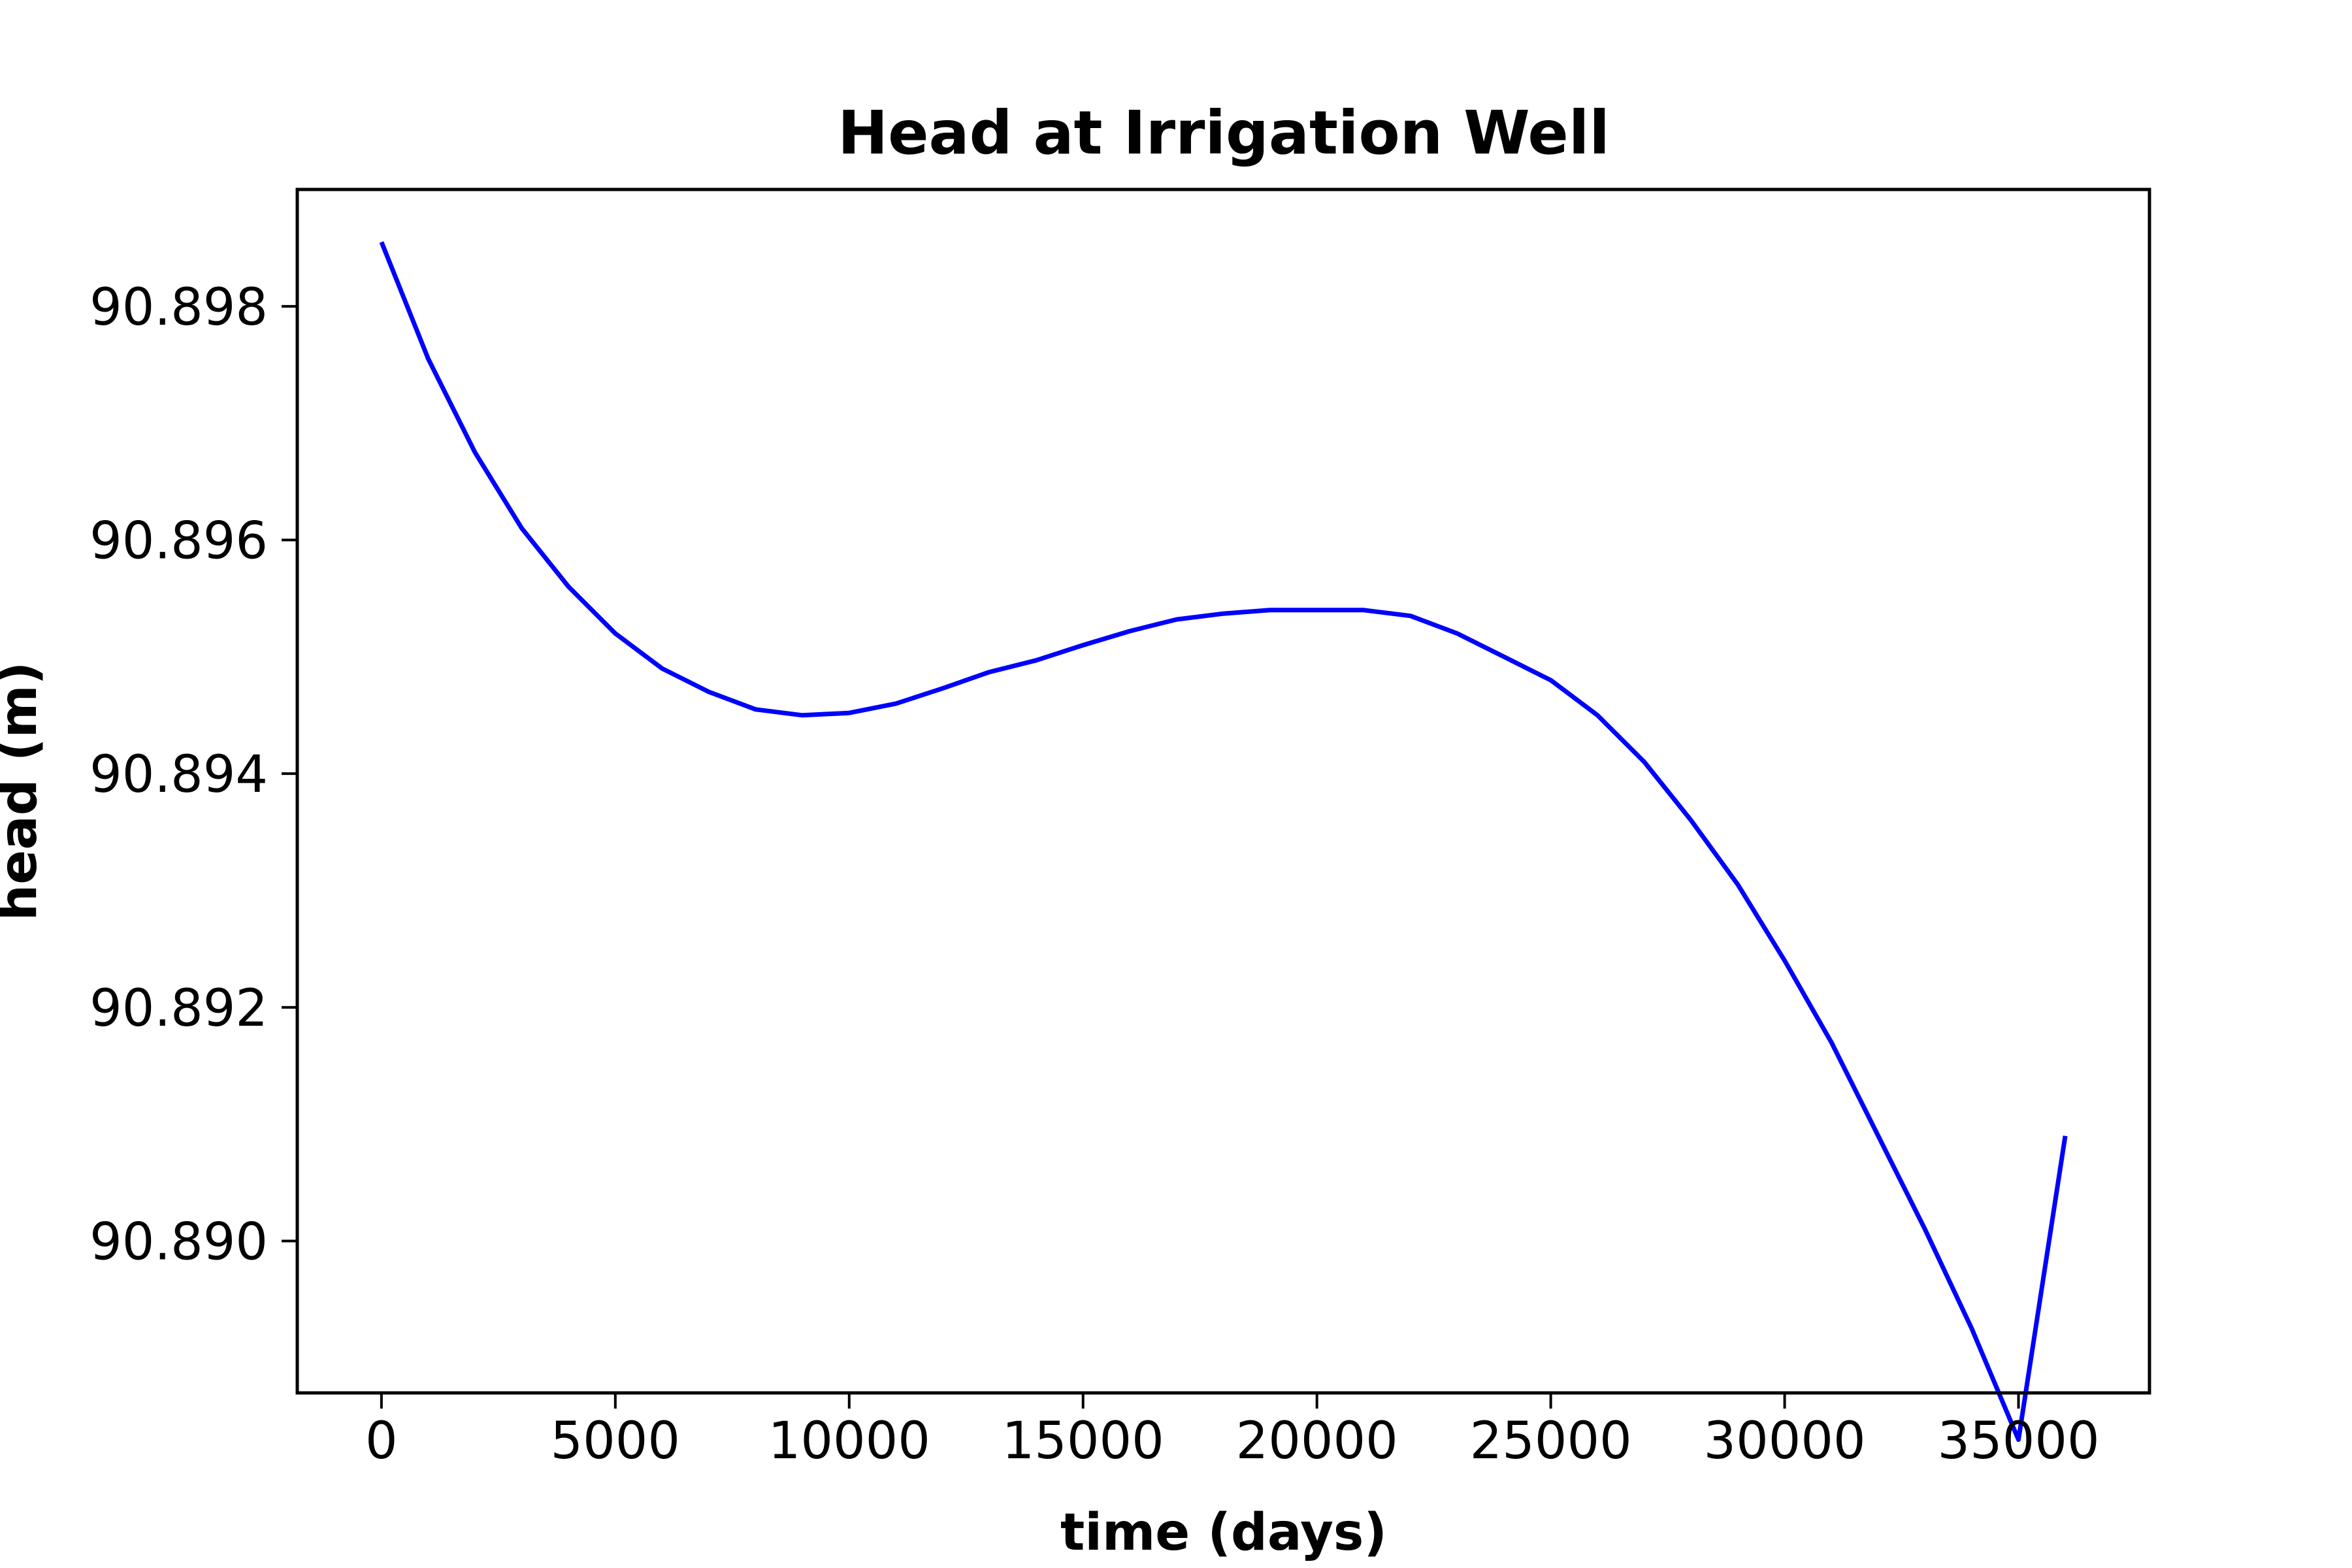 The image size is (2352, 1568). I want to click on x-axis-label: time (days), so click(1223, 1532).